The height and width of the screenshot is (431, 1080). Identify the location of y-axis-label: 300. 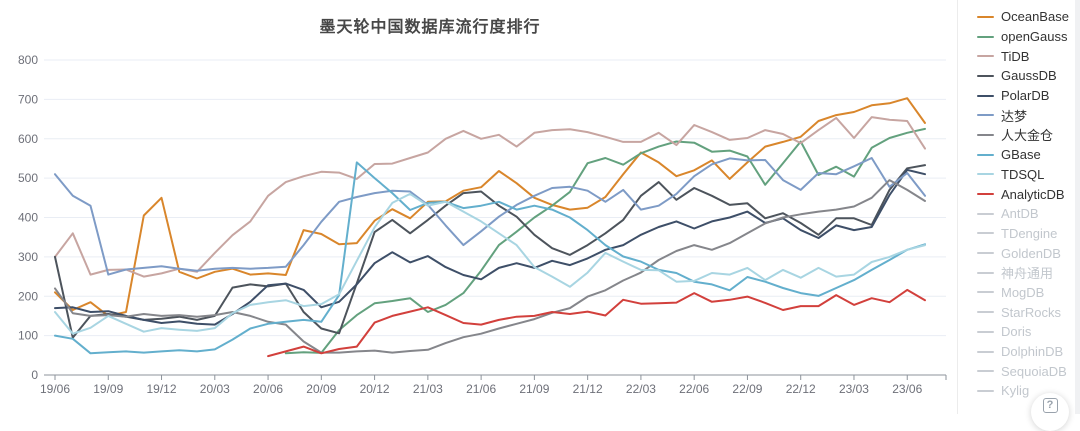
(28, 257).